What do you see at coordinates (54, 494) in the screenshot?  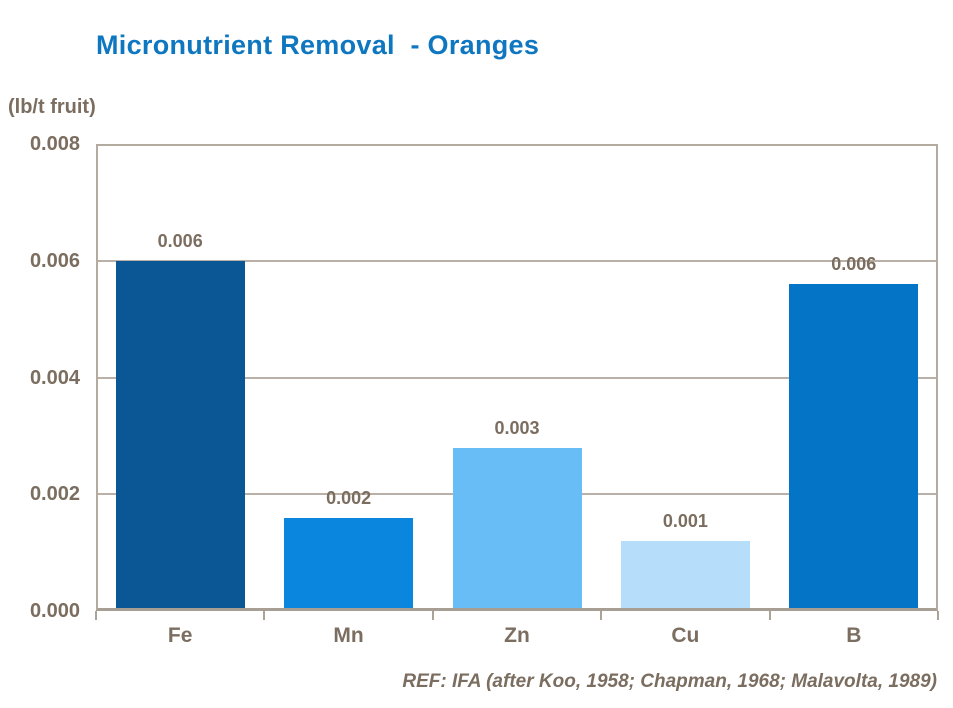 I see `y-tick-label: 0.002` at bounding box center [54, 494].